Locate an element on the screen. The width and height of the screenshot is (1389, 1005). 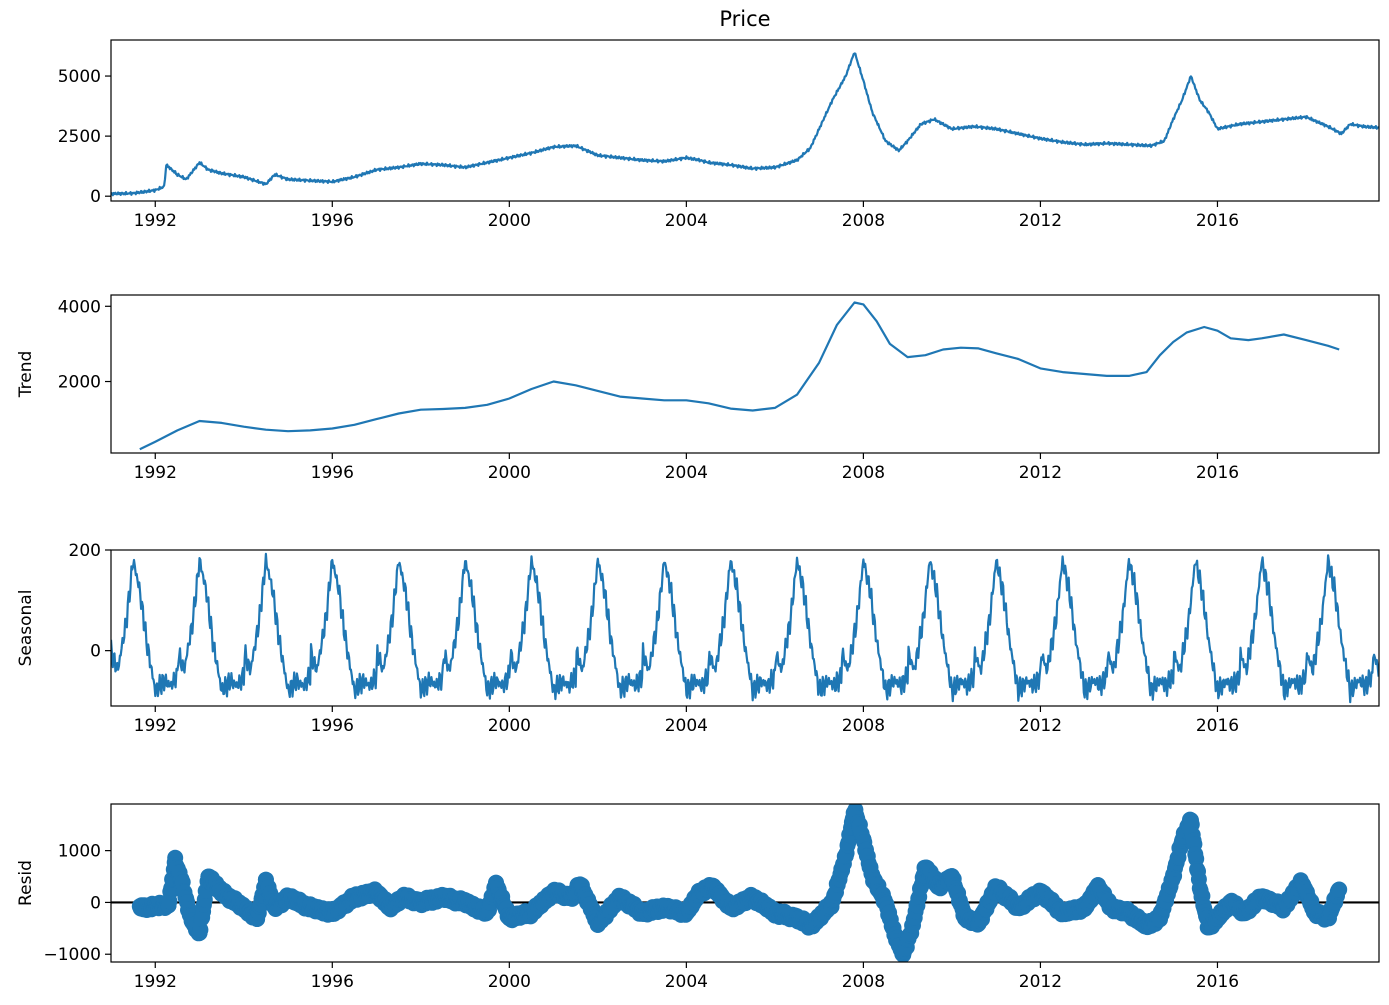
trend-x-tick-label: 1992 is located at coordinates (155, 473).